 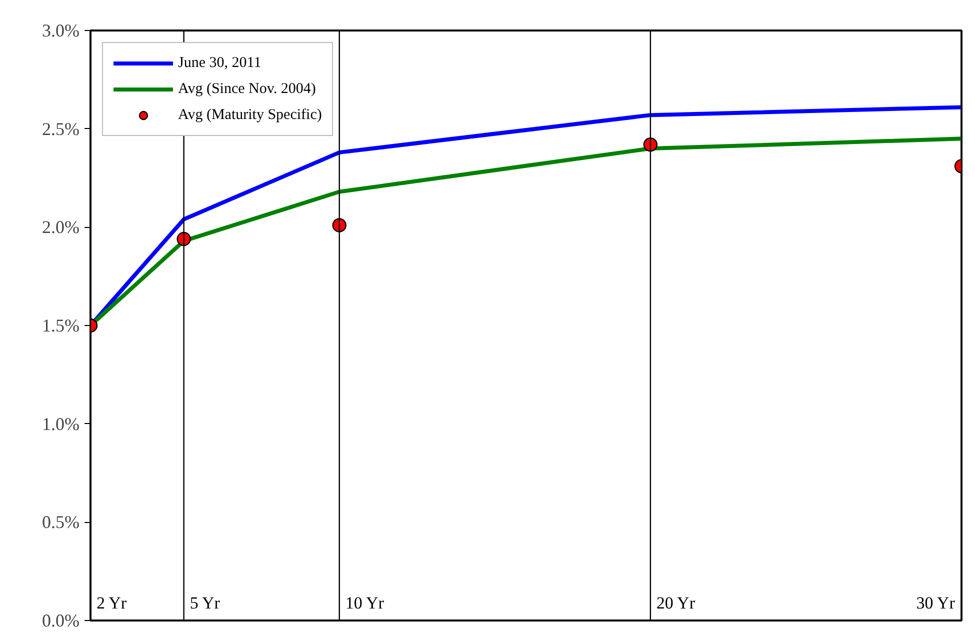 I want to click on ref-line-label: 2 Yr, so click(x=111, y=603).